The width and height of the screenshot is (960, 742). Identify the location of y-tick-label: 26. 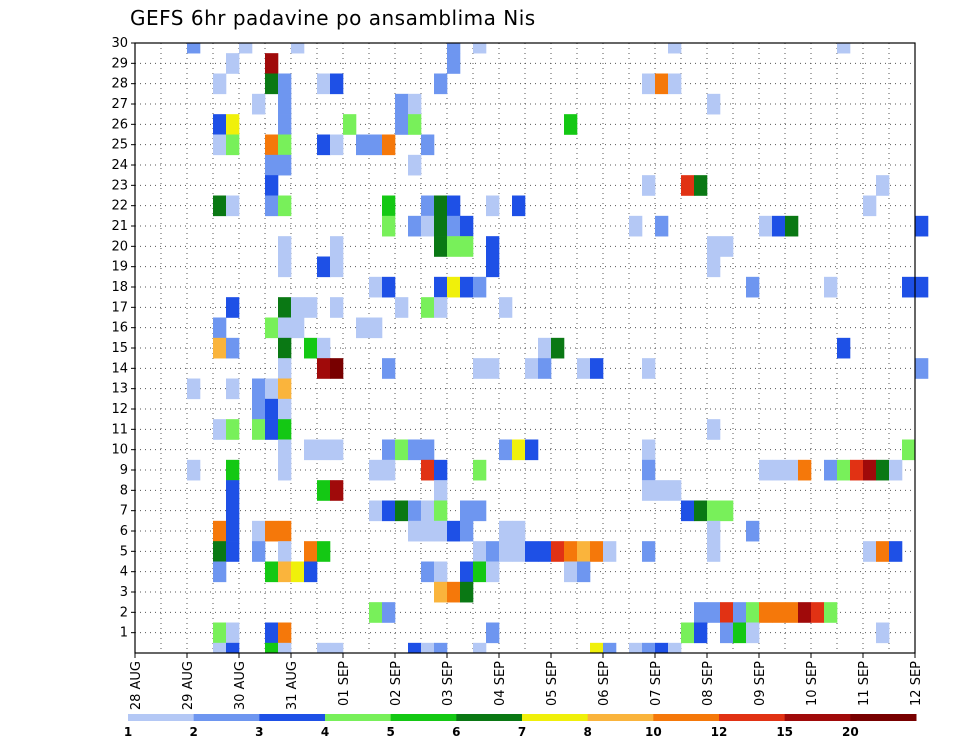
(119, 124).